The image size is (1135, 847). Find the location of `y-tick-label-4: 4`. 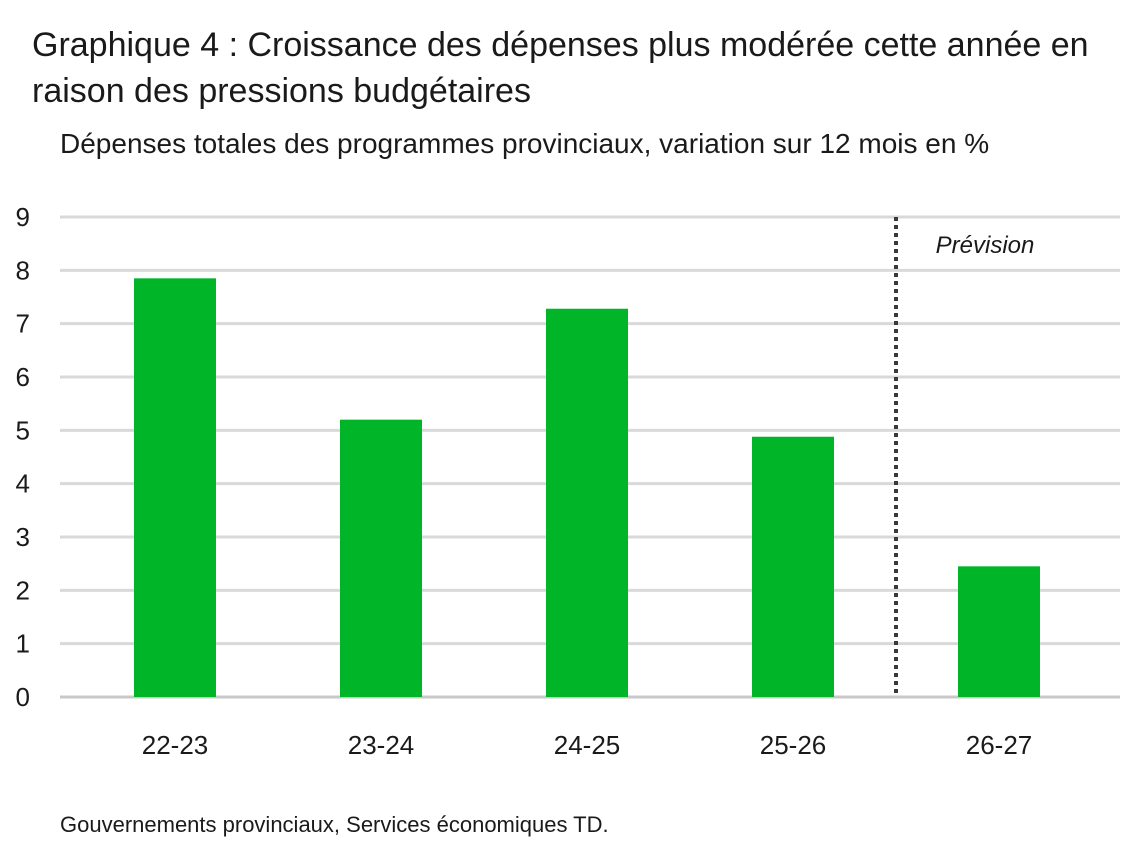

y-tick-label-4: 4 is located at coordinates (23, 484).